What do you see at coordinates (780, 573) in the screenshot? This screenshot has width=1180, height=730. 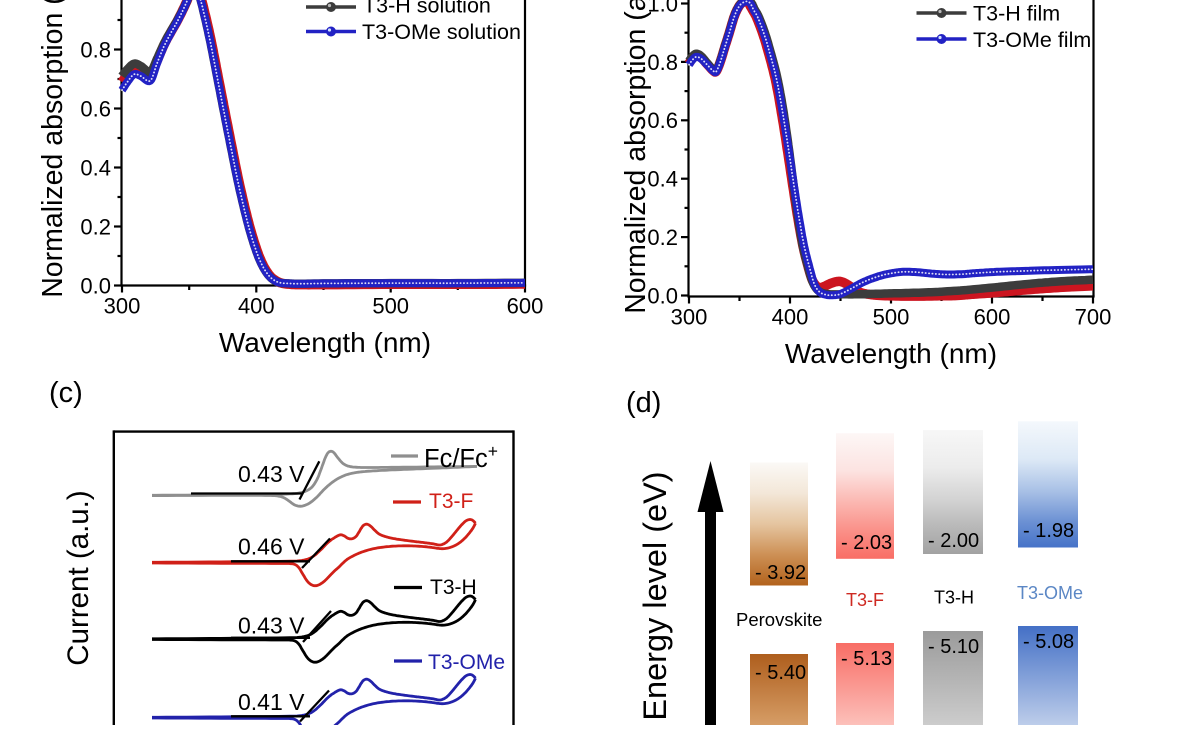 I see `svg-text: - 3.92` at bounding box center [780, 573].